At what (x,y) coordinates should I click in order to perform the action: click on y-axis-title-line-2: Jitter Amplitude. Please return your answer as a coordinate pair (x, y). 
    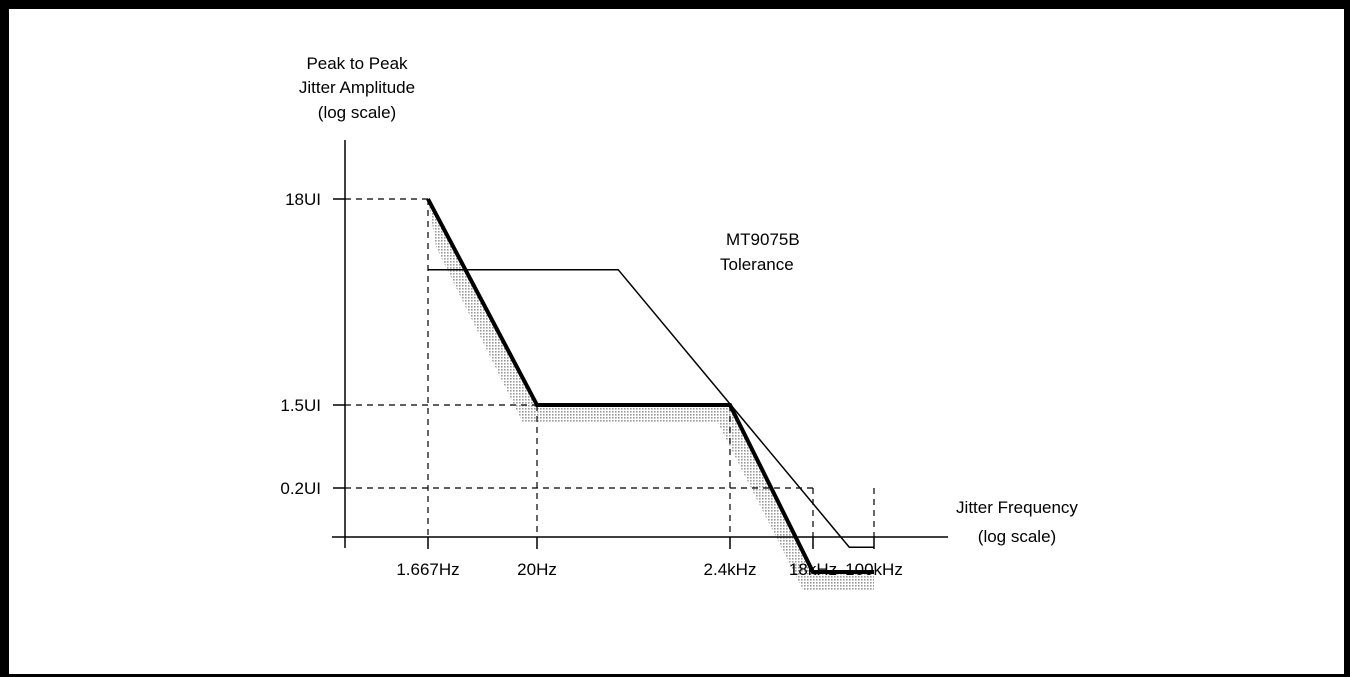
    Looking at the image, I should click on (357, 87).